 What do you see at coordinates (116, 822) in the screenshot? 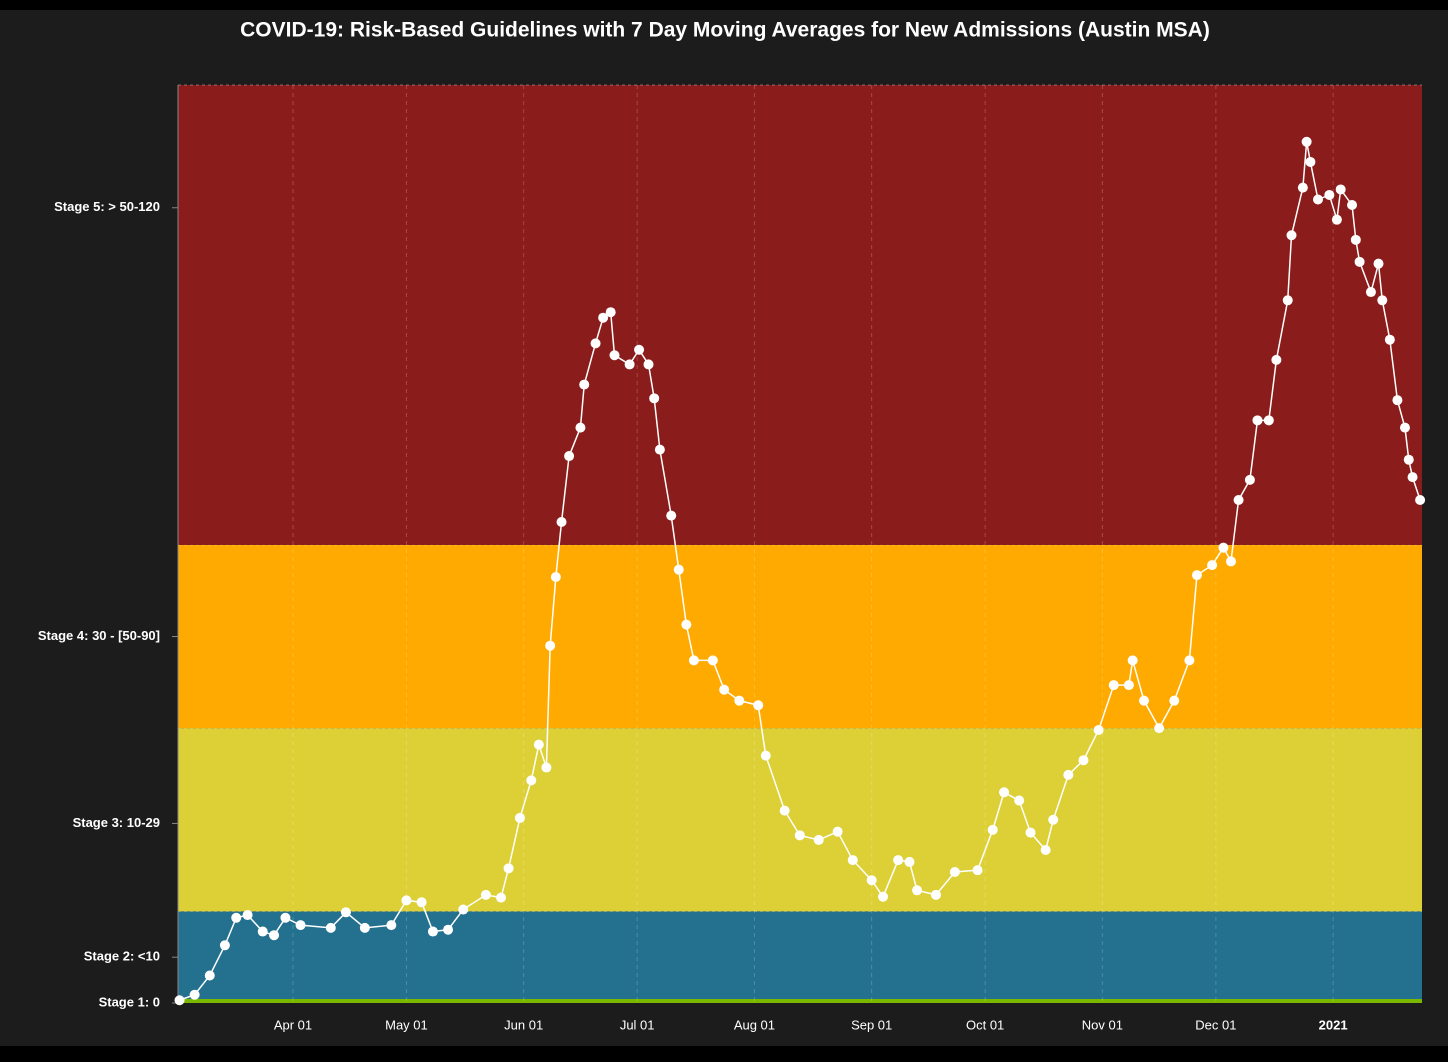
I see `y-tick-label: Stage 3: 10-29` at bounding box center [116, 822].